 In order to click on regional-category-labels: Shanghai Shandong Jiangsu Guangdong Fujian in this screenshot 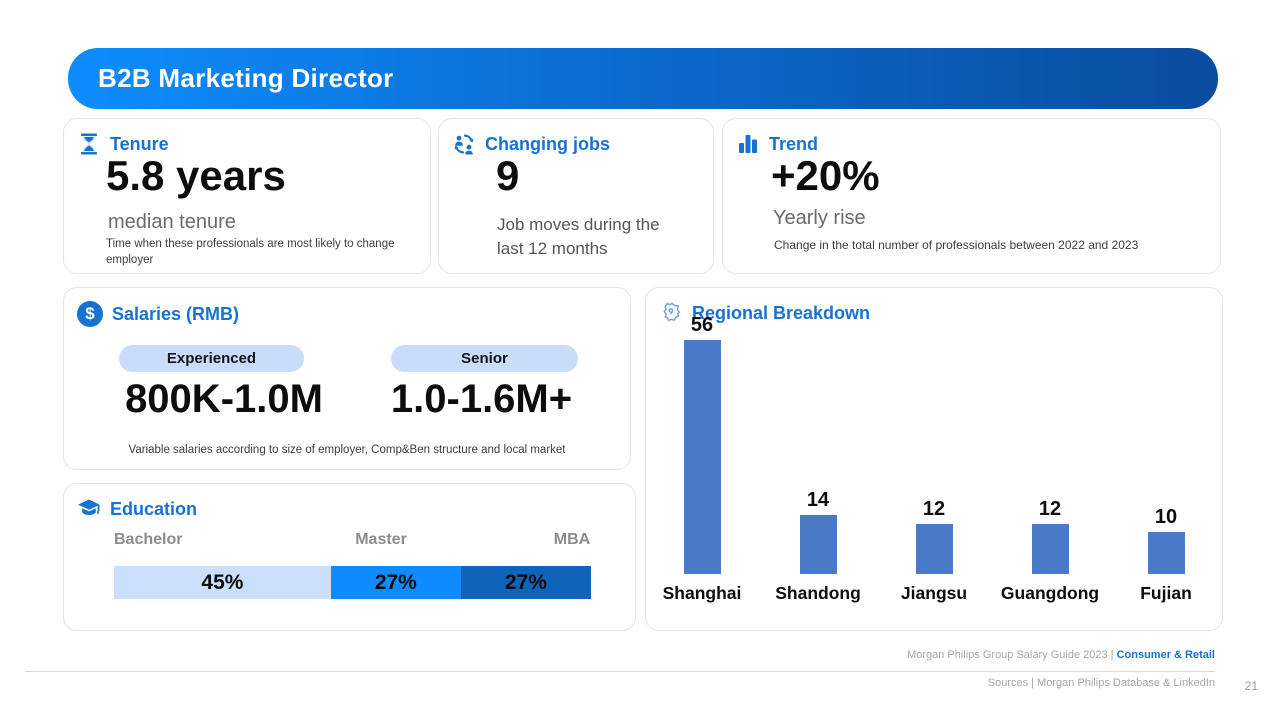, I will do `click(934, 593)`.